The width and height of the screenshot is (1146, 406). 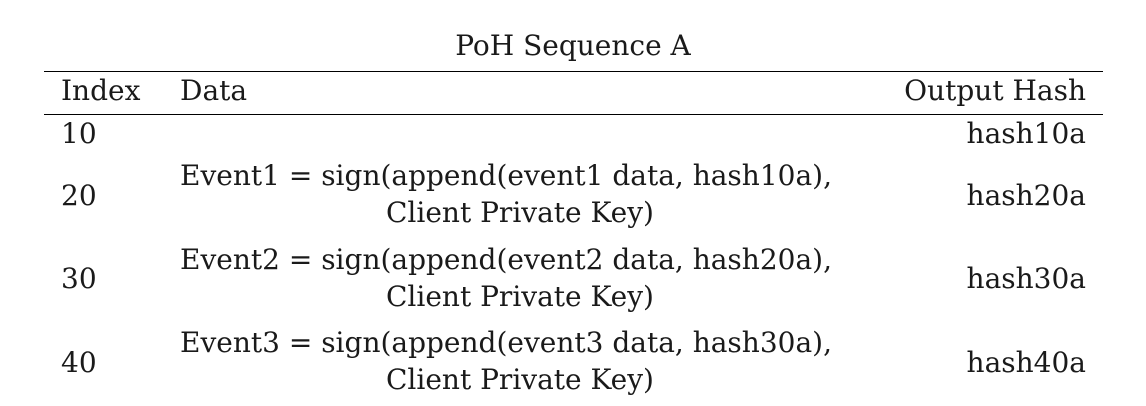 What do you see at coordinates (573, 71) in the screenshot?
I see `top-rule` at bounding box center [573, 71].